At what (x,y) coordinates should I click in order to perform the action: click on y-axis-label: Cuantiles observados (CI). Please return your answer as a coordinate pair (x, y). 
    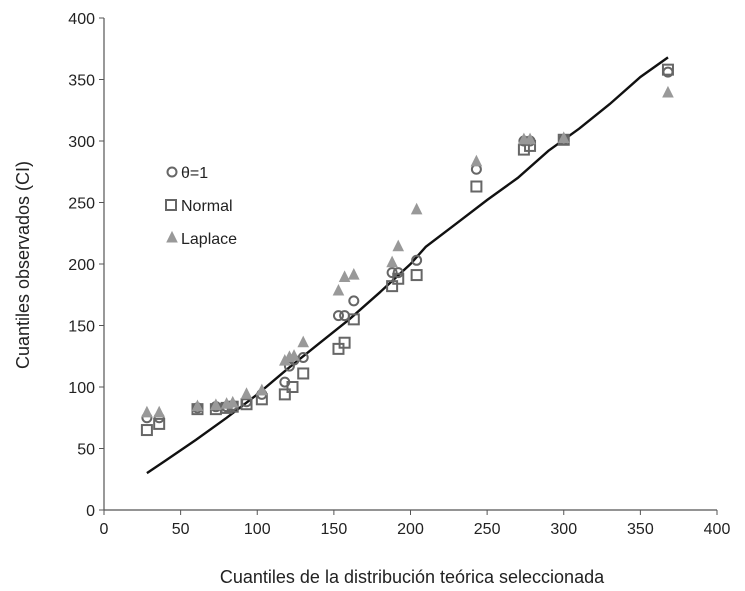
    Looking at the image, I should click on (23, 265).